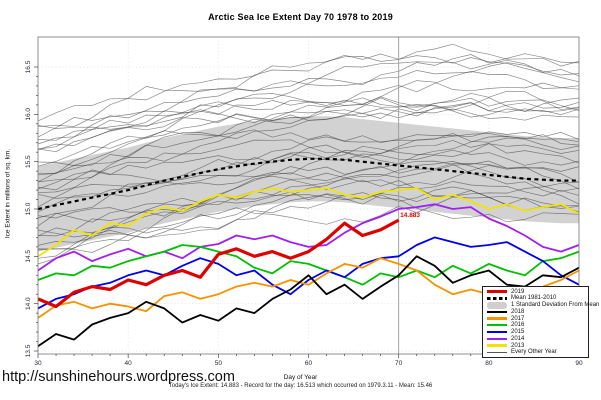 The image size is (601, 400). I want to click on x-tick-label: 70, so click(399, 363).